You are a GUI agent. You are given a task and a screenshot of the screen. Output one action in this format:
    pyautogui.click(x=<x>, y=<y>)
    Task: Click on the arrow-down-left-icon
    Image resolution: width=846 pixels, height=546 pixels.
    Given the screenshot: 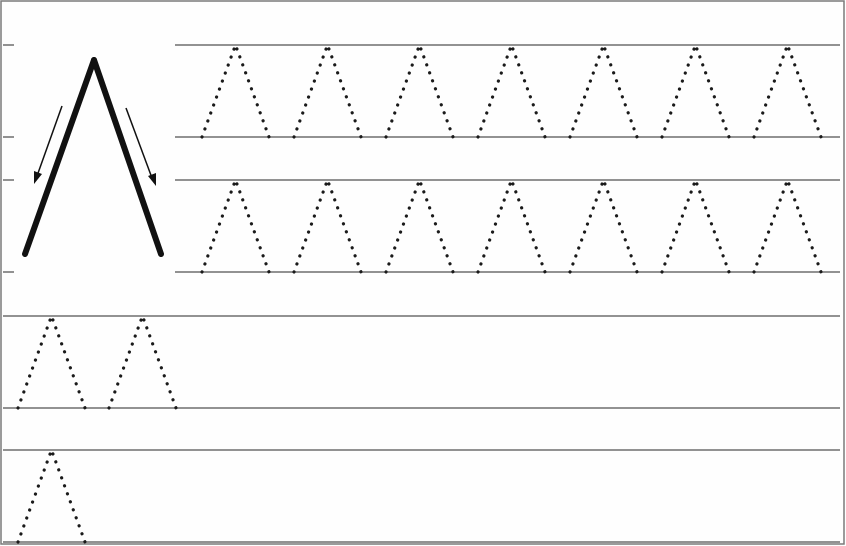 What is the action you would take?
    pyautogui.click(x=48, y=144)
    